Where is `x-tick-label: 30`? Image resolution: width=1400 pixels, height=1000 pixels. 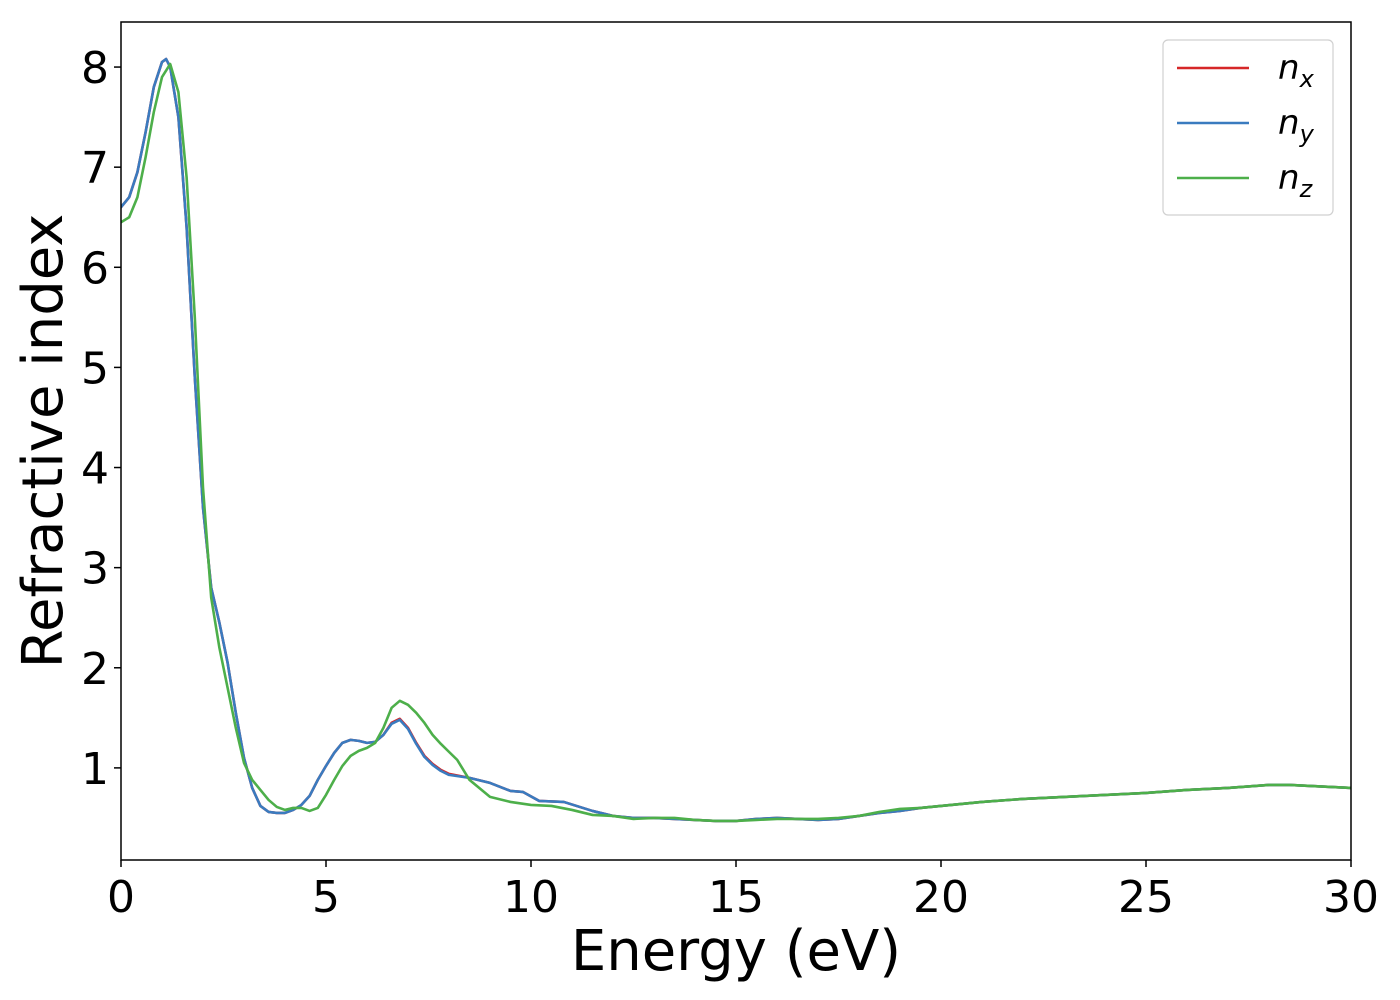 x-tick-label: 30 is located at coordinates (1351, 897).